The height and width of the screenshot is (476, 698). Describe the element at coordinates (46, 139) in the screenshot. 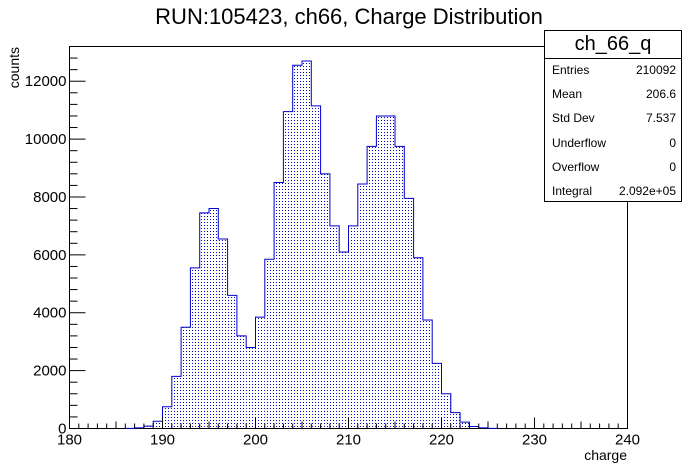

I see `y-tick-label: 10000` at that location.